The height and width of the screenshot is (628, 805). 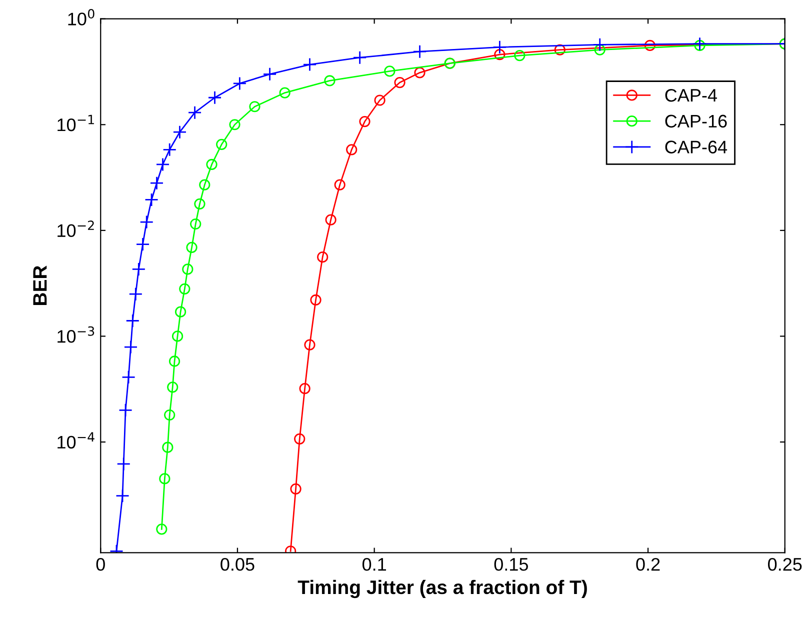 What do you see at coordinates (374, 564) in the screenshot?
I see `x-tick-label: 0.1` at bounding box center [374, 564].